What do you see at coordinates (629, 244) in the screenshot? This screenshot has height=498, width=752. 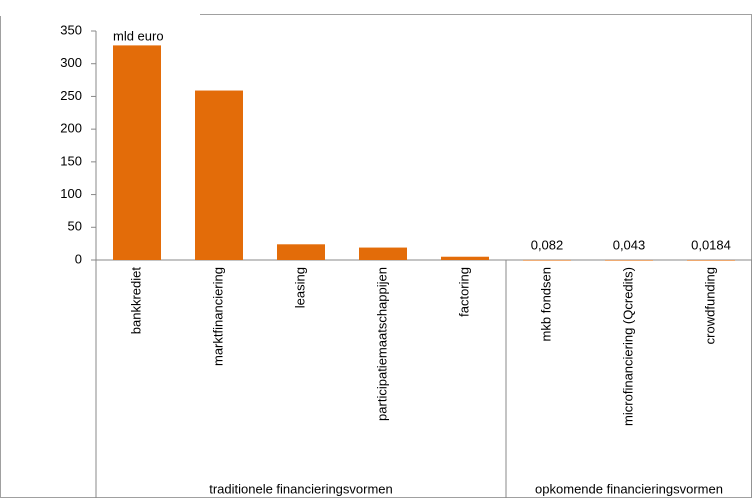 I see `value-label: 0,043` at bounding box center [629, 244].